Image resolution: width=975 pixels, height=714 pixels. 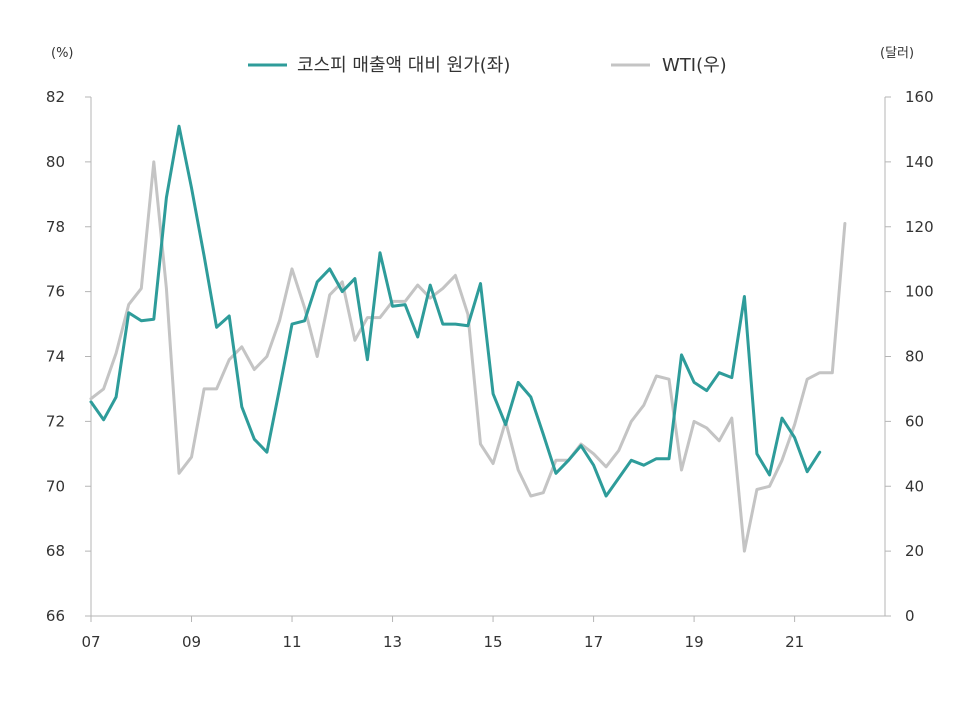 I want to click on legend-label-wti: WTI(우), so click(x=694, y=65).